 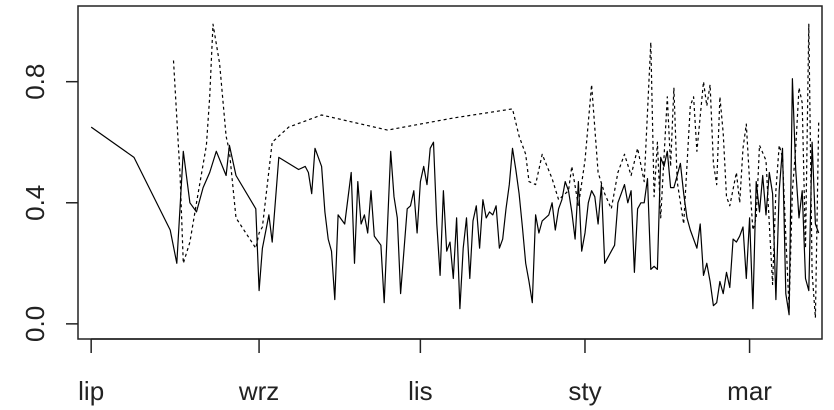 I want to click on x-axis: lip wrz lis sty mar, so click(x=425, y=372).